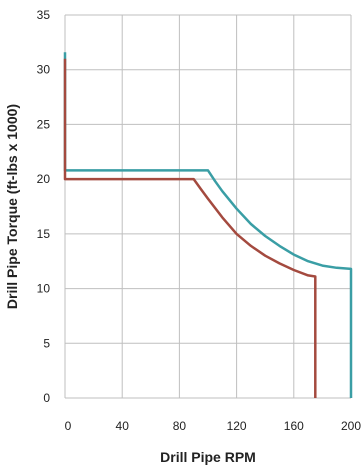  Describe the element at coordinates (180, 426) in the screenshot. I see `x-tick-label: 80` at that location.